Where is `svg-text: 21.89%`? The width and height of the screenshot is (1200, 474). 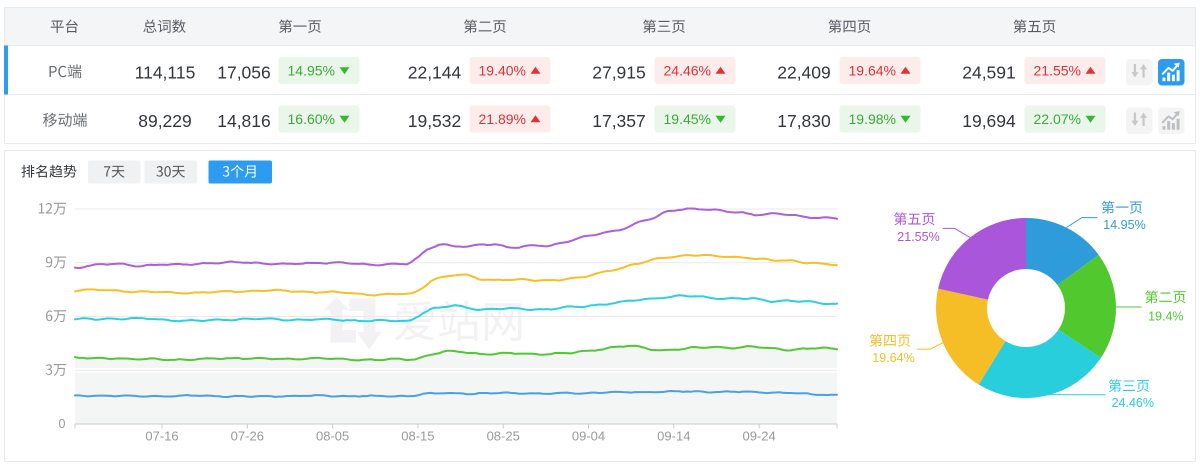 svg-text: 21.89% is located at coordinates (502, 119).